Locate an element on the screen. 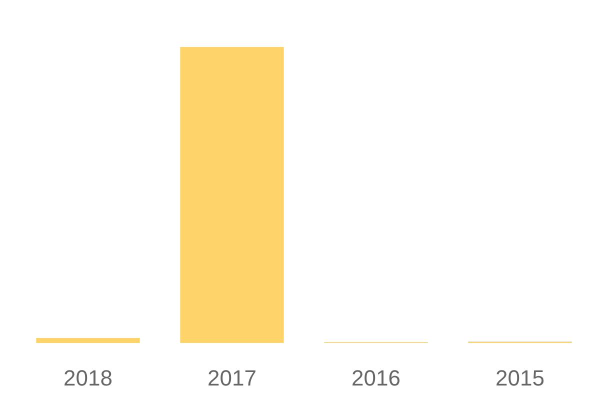  x-tick-label: 2015 is located at coordinates (520, 378).